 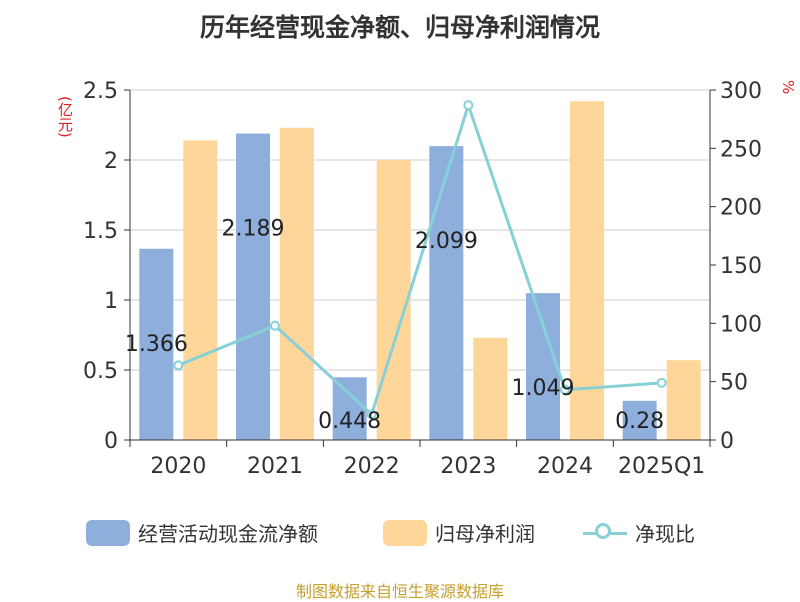 I want to click on right-axis-tick-label: 0, so click(x=727, y=441).